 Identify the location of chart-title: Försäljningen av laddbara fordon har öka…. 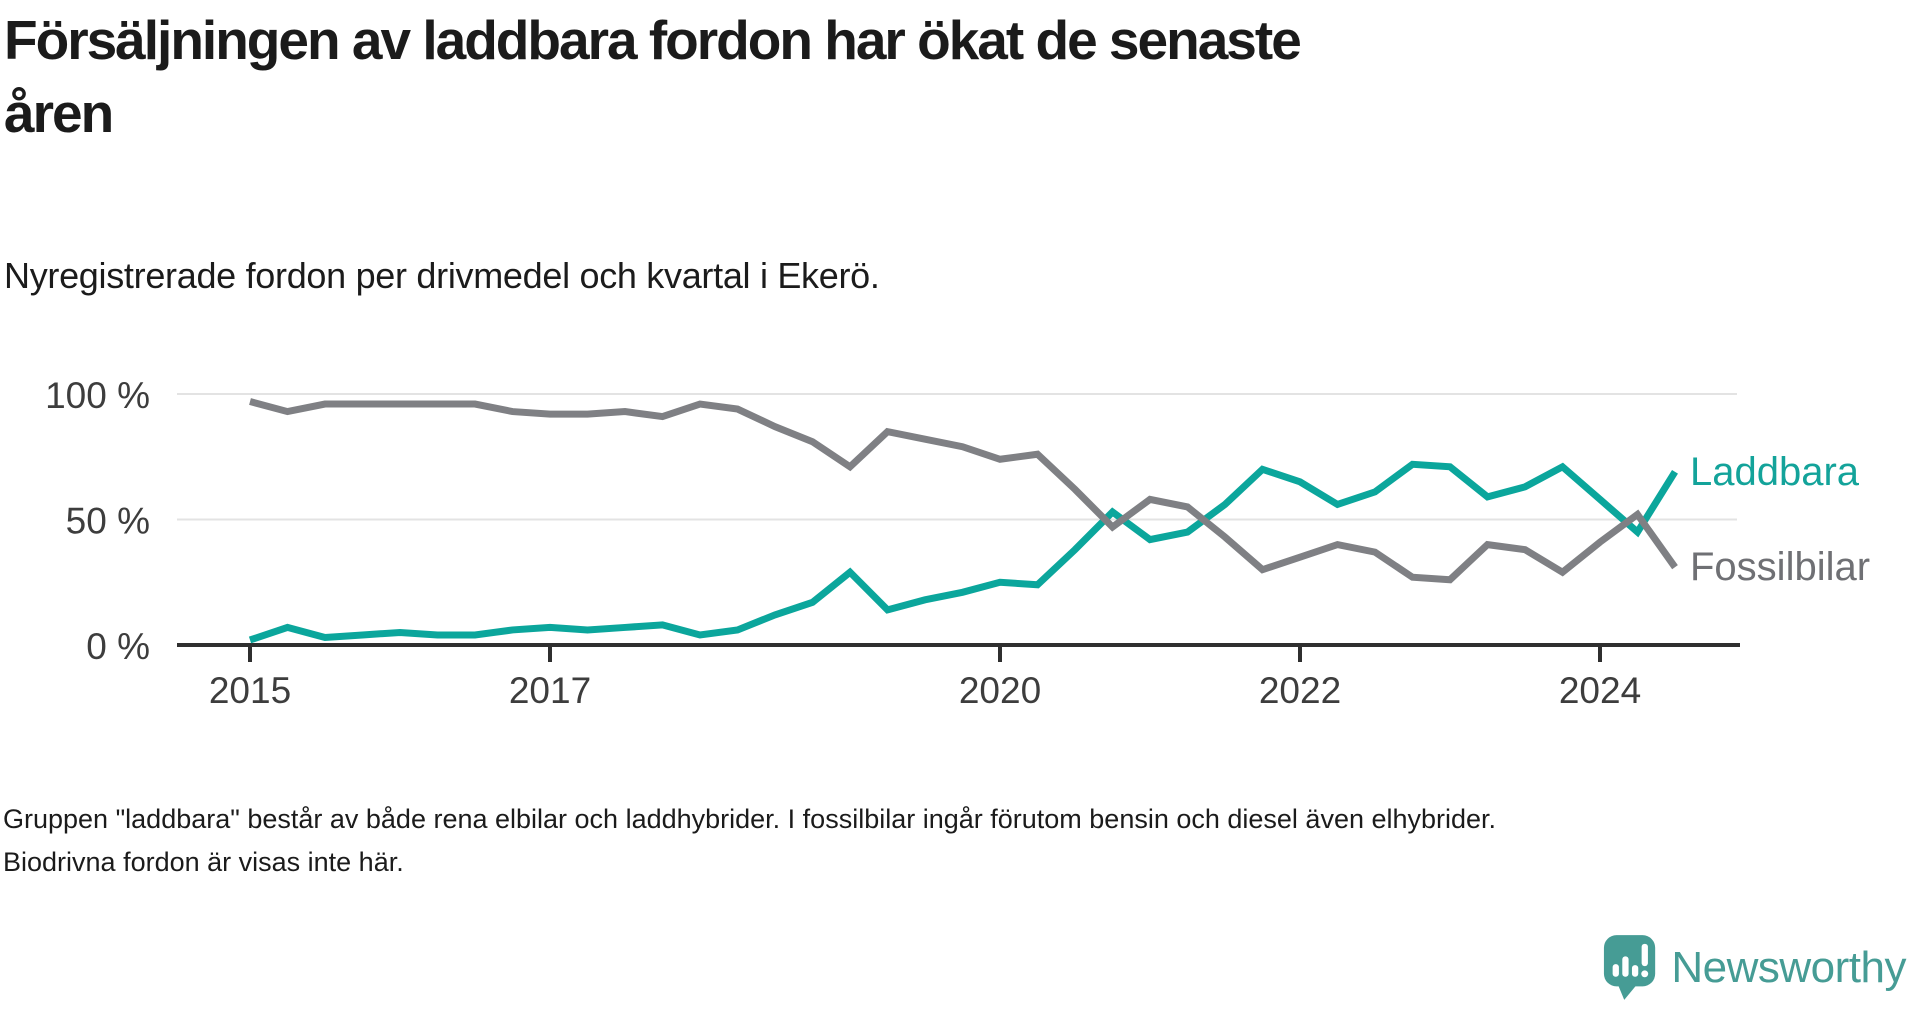
(653, 76).